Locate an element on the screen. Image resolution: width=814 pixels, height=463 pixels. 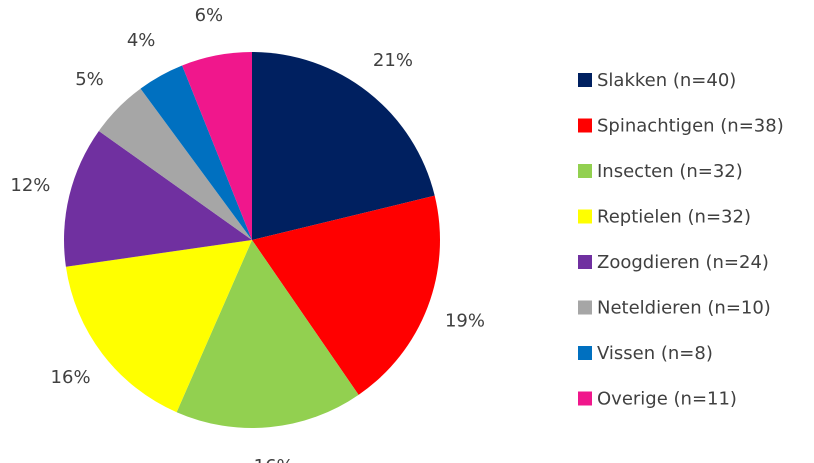
legend-label: Neteldieren (n=10) is located at coordinates (684, 308).